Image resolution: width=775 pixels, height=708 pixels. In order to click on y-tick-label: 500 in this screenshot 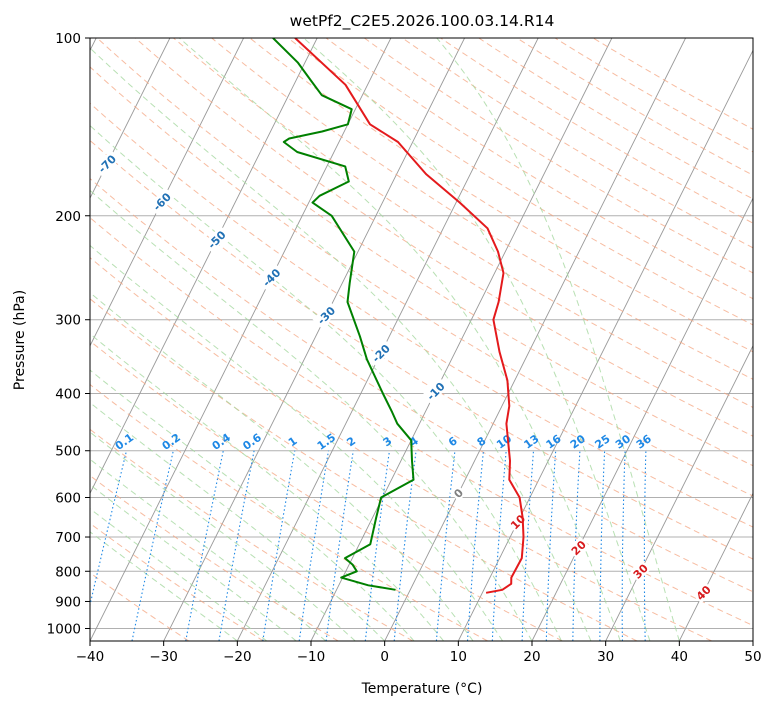, I will do `click(68, 452)`.